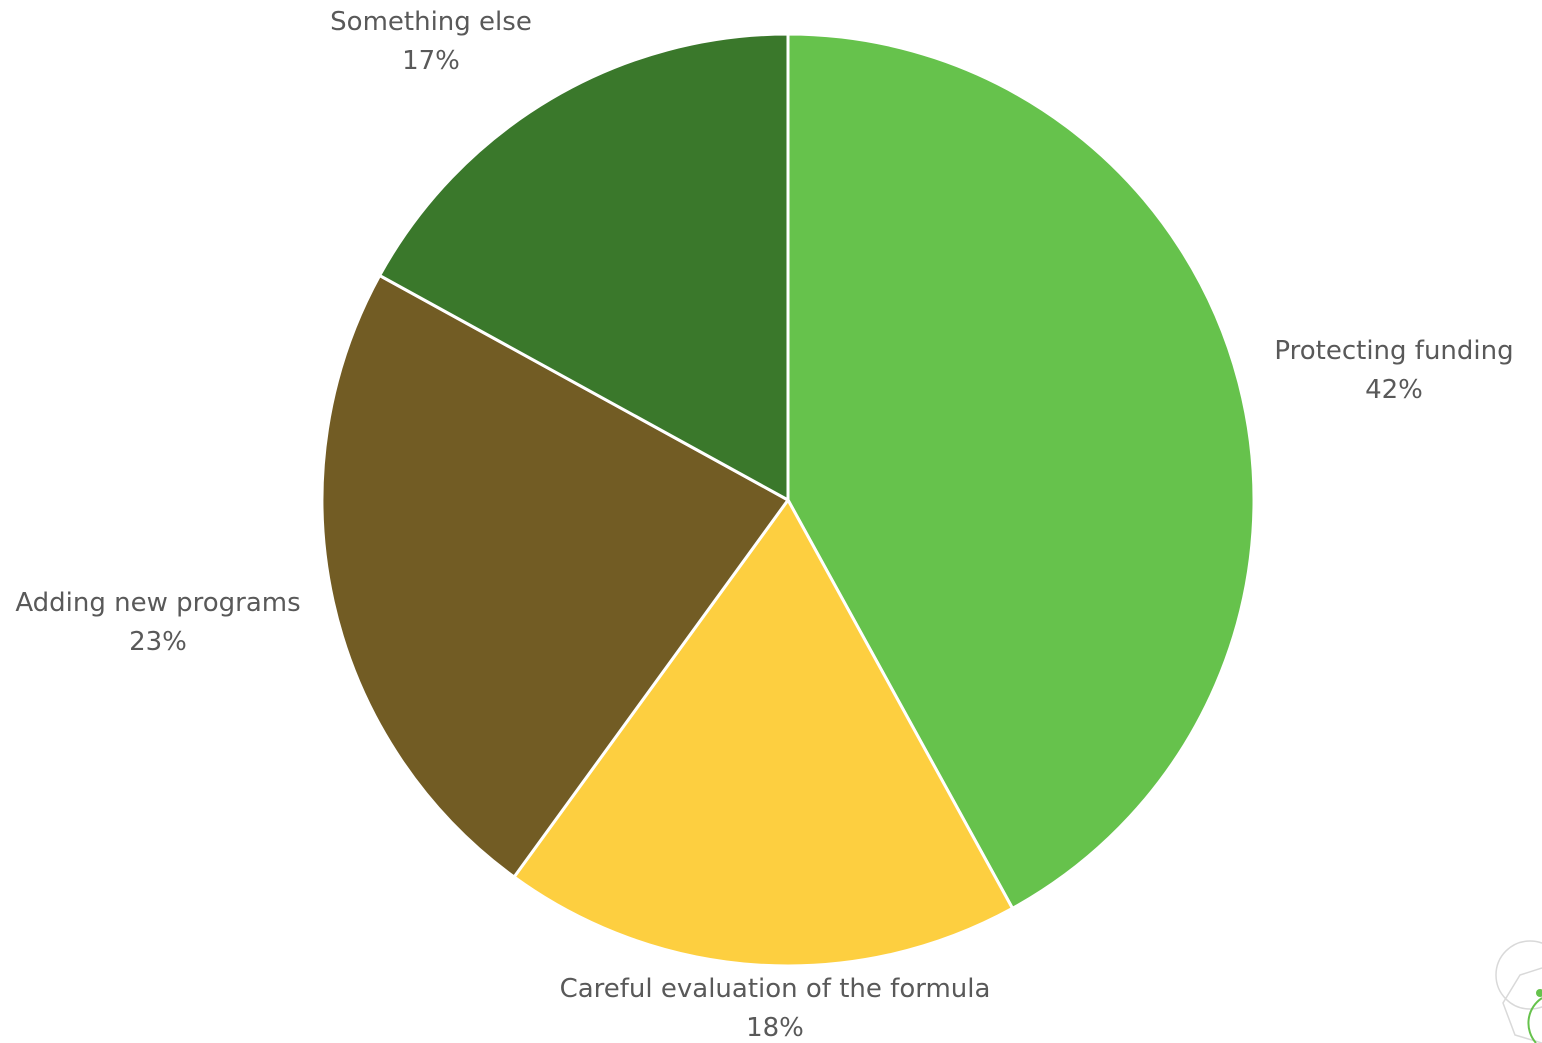  I want to click on logo-outline-circle, so click(1518, 975).